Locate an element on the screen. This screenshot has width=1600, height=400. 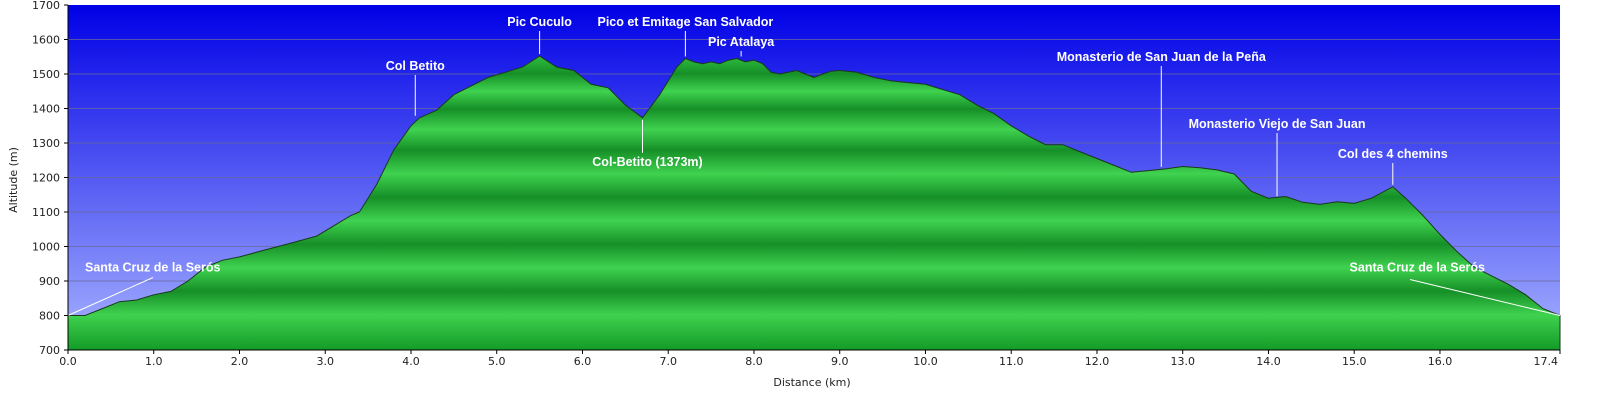
x-tick-label: 10.0 is located at coordinates (925, 361).